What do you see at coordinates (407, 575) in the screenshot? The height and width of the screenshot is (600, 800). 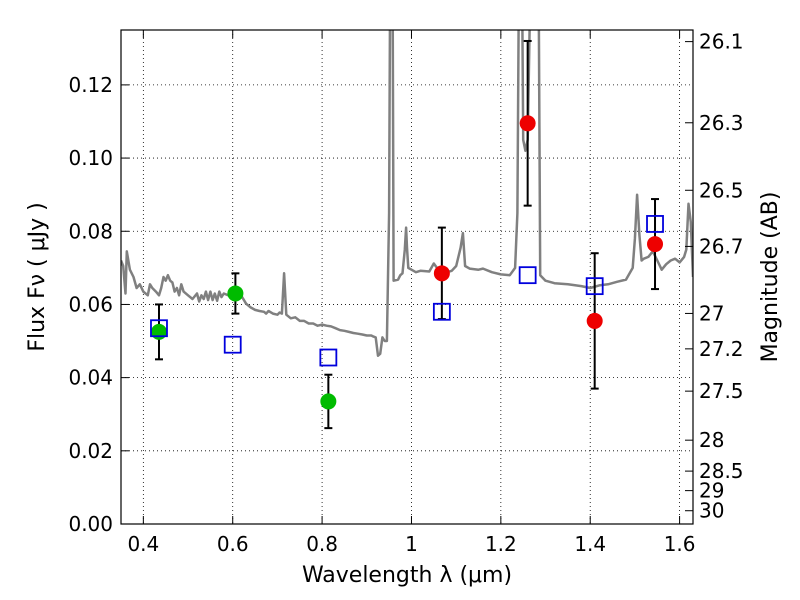 I see `x-axis-label: Wavelength λ (μm)` at bounding box center [407, 575].